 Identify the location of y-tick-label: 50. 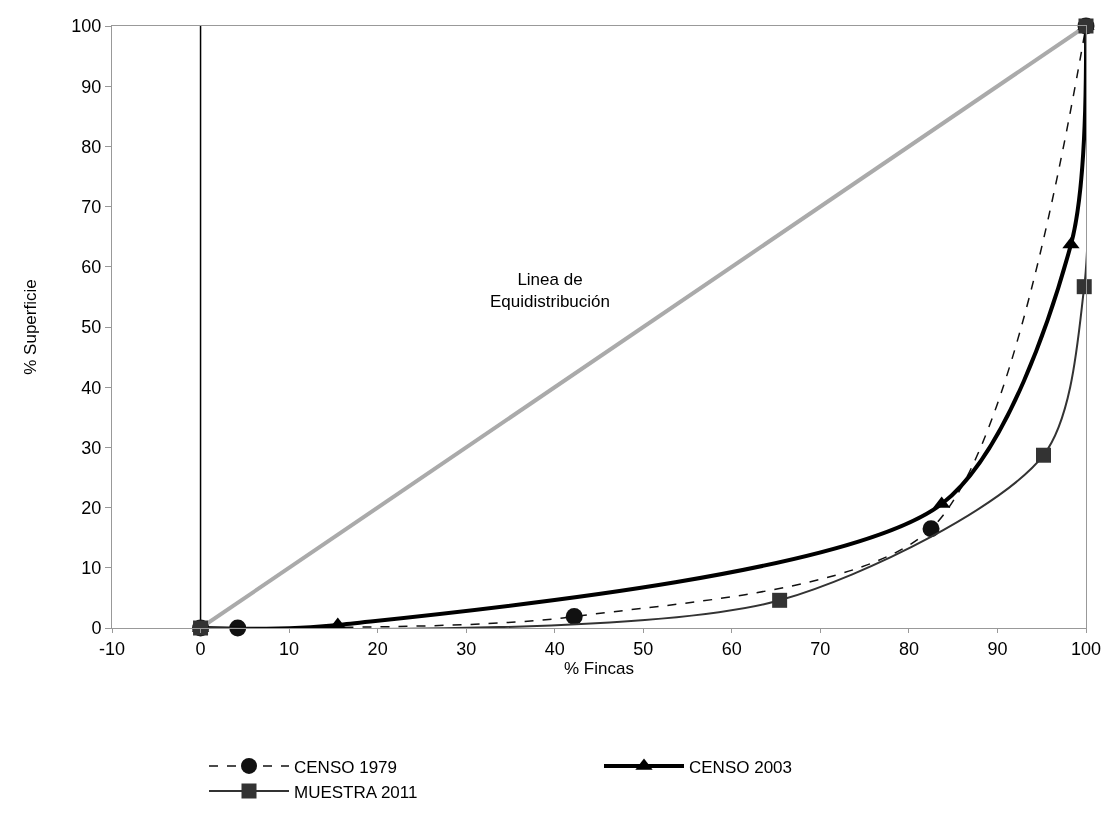
(91, 327).